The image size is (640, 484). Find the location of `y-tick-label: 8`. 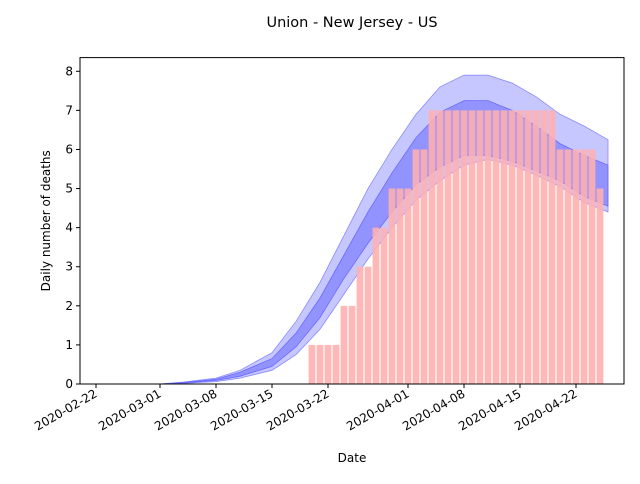

y-tick-label: 8 is located at coordinates (69, 71).